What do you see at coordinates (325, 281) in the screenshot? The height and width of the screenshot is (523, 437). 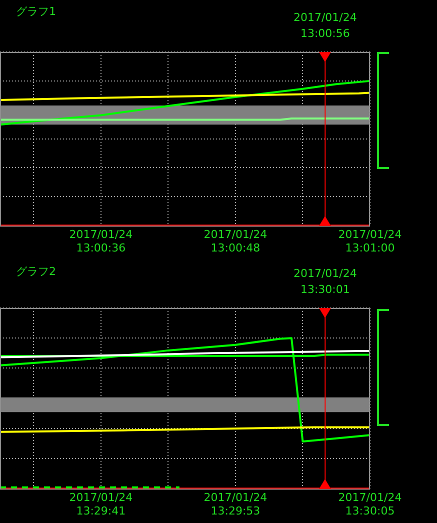 I see `ref-line-label: 2017/01/24 13:30:01` at bounding box center [325, 281].